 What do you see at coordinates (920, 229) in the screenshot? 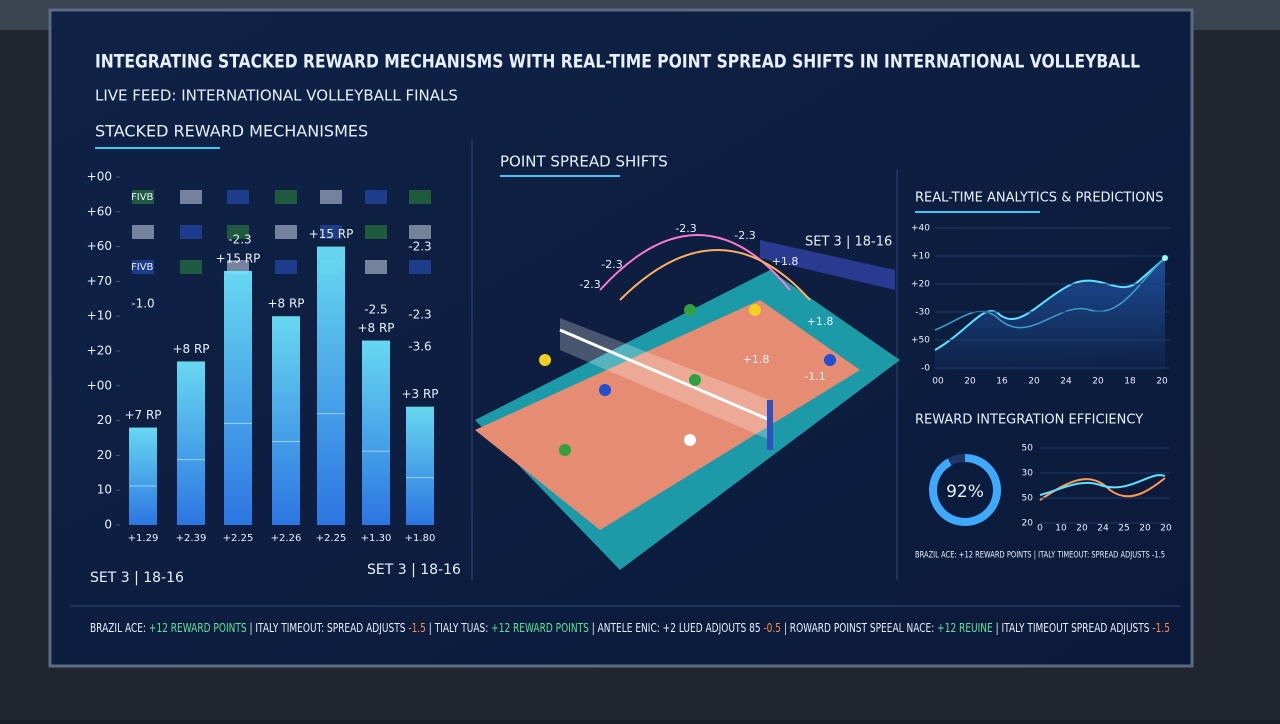
I see `y-tick-label: +40` at bounding box center [920, 229].